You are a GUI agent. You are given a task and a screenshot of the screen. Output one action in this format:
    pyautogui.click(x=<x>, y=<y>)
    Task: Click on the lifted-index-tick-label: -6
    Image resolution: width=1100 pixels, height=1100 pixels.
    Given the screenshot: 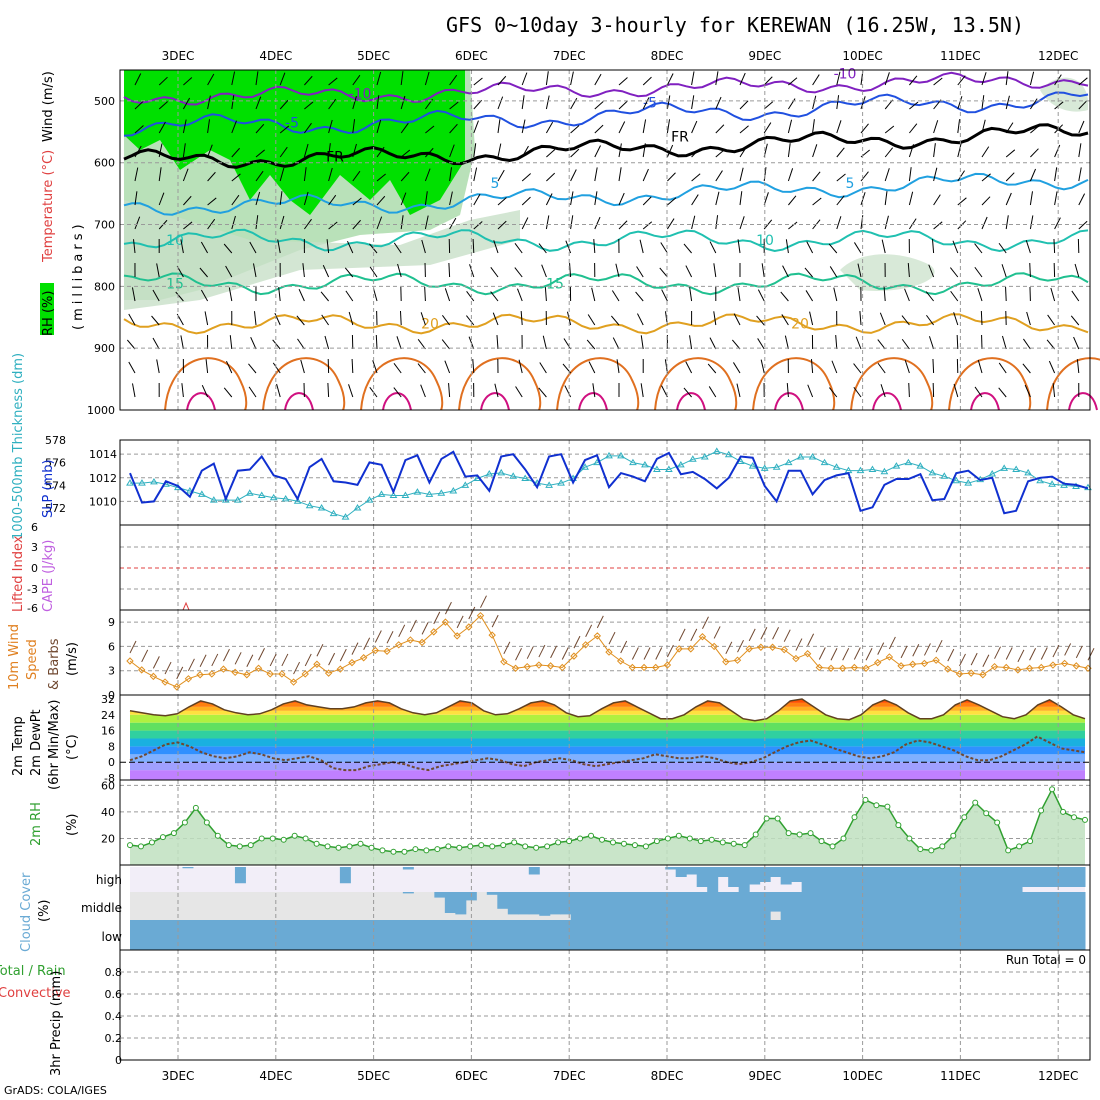 What is the action you would take?
    pyautogui.click(x=32, y=608)
    